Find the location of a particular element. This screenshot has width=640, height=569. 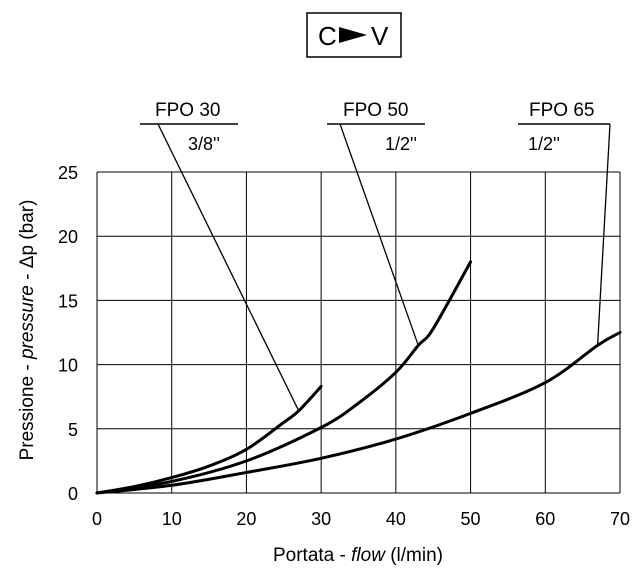

callout-series-name: FPO 30 is located at coordinates (187, 110).